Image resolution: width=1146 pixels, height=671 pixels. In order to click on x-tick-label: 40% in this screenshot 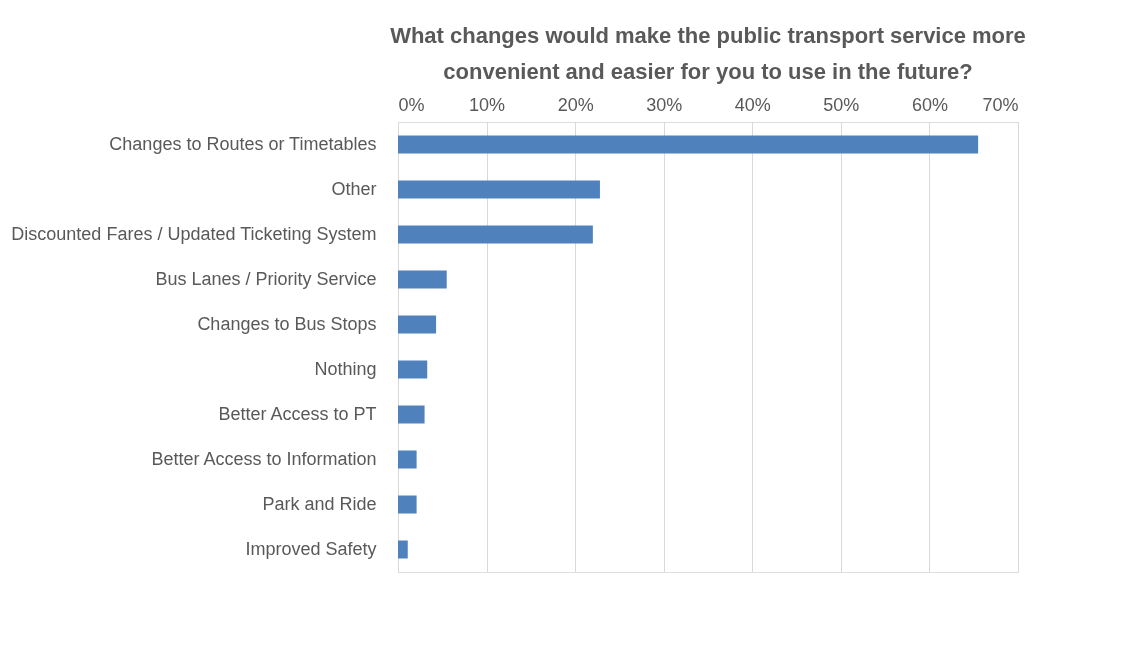, I will do `click(752, 104)`.